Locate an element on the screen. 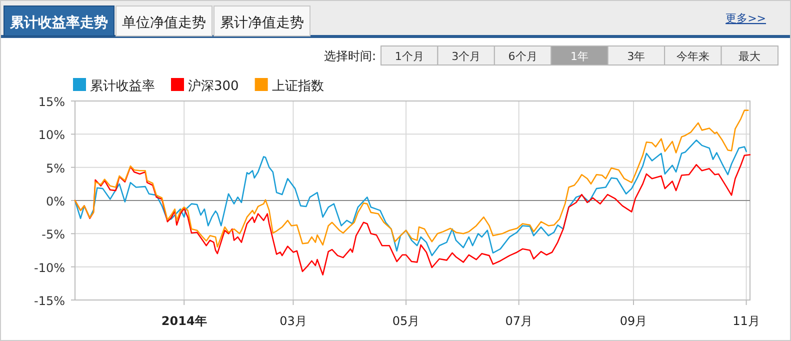  y-tick-label: 0% is located at coordinates (55, 201).